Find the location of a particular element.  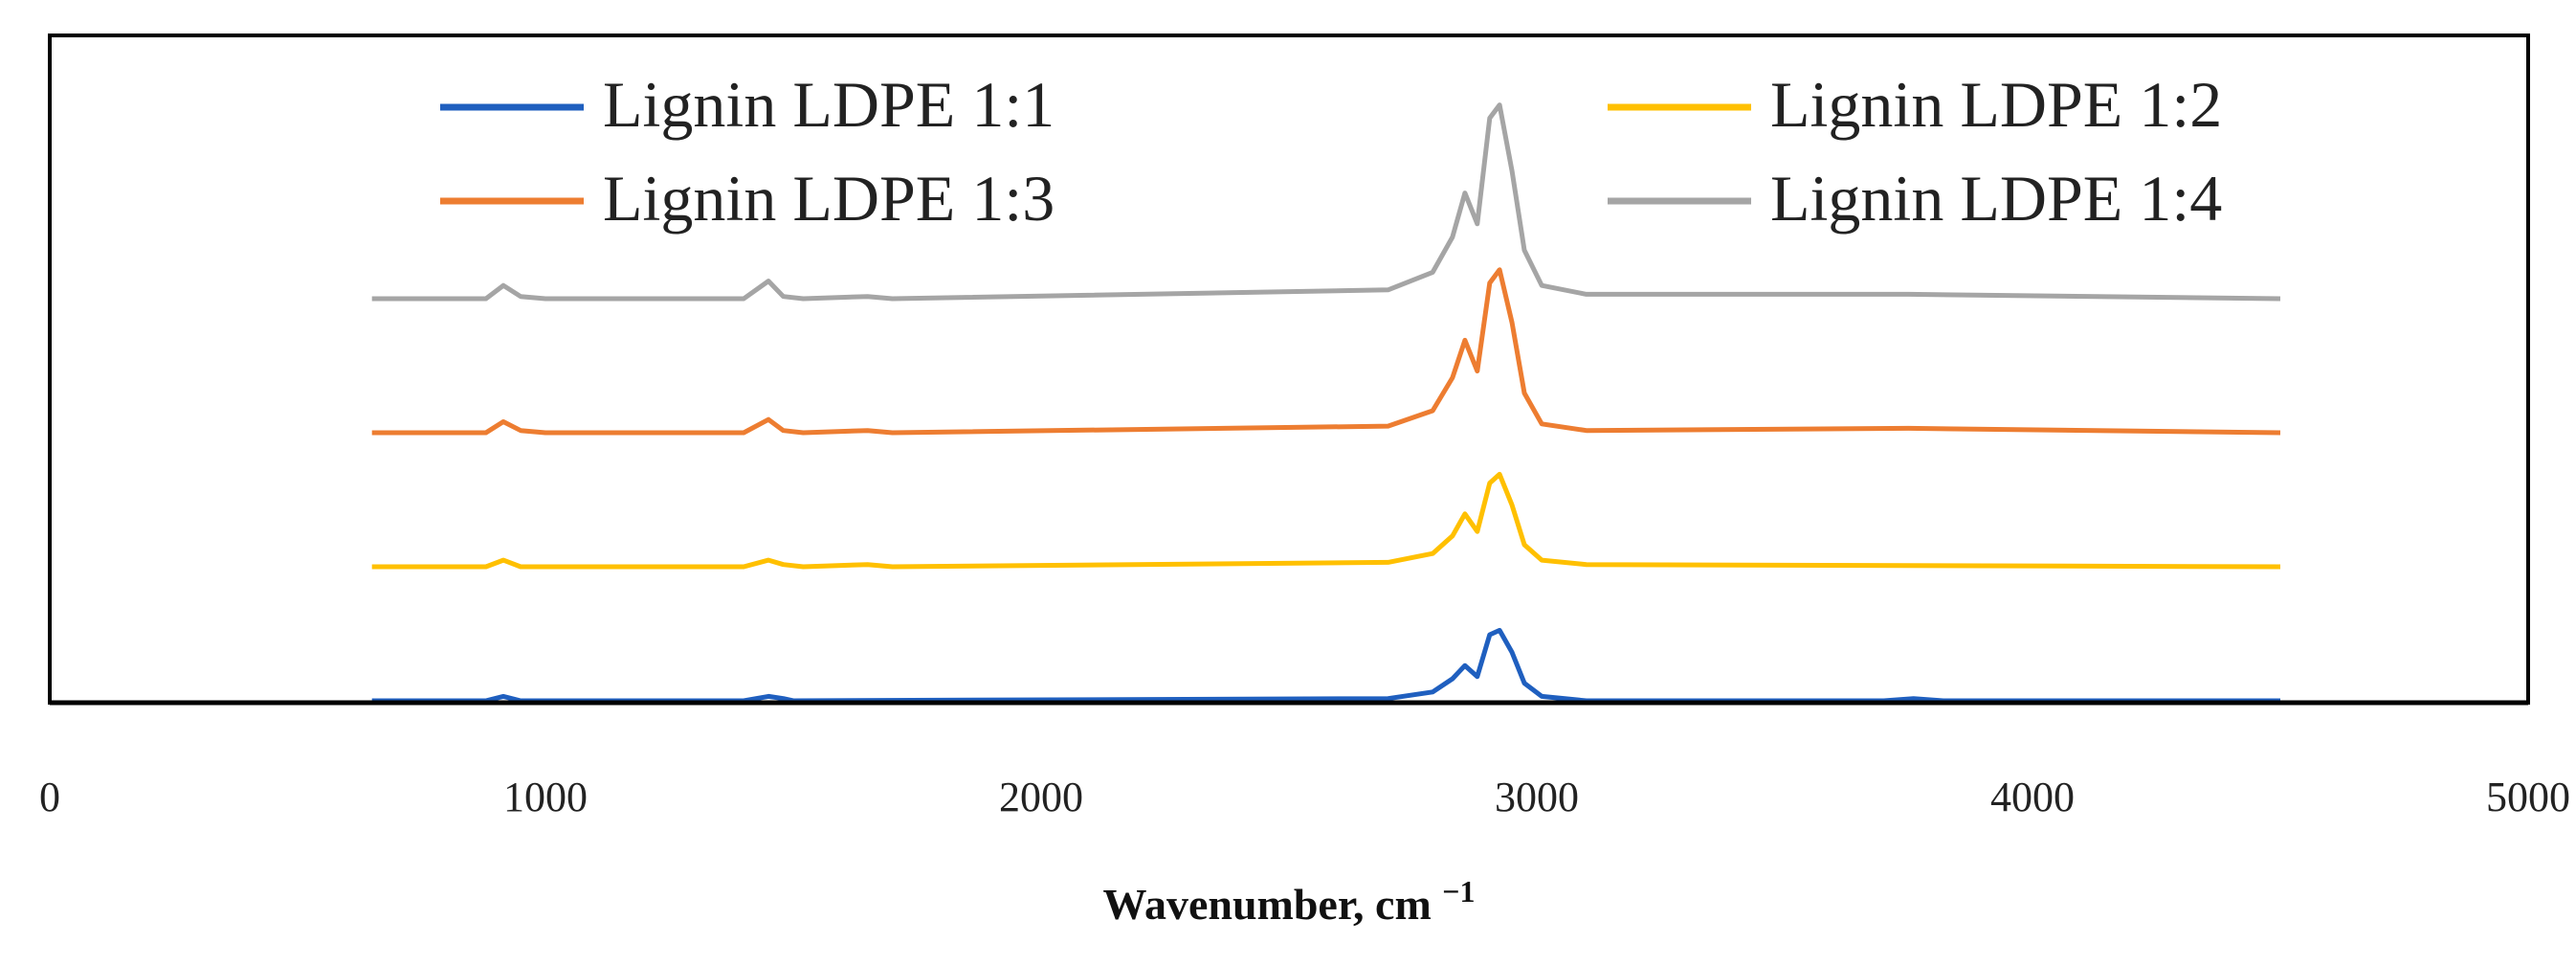

x-tick-label: 1000 is located at coordinates (545, 797).